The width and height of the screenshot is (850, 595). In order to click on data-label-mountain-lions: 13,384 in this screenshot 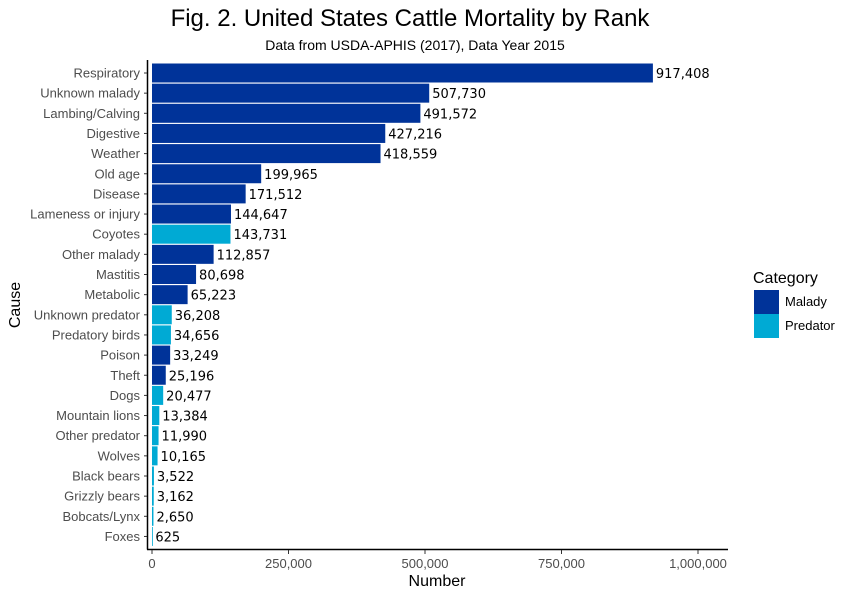, I will do `click(185, 417)`.